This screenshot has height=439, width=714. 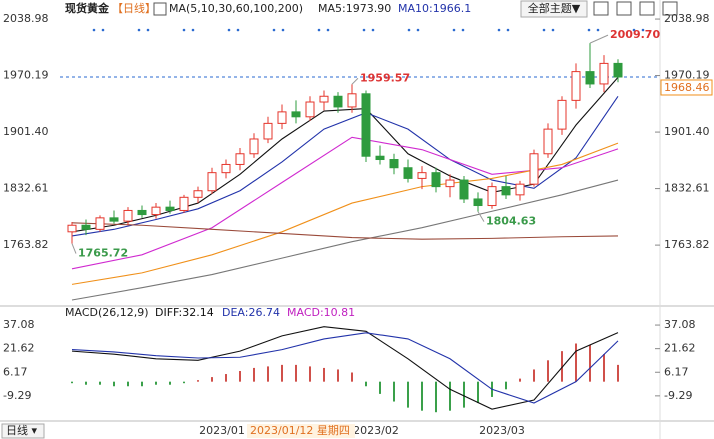 I want to click on y-tick-label: 1763.82, so click(x=687, y=244).